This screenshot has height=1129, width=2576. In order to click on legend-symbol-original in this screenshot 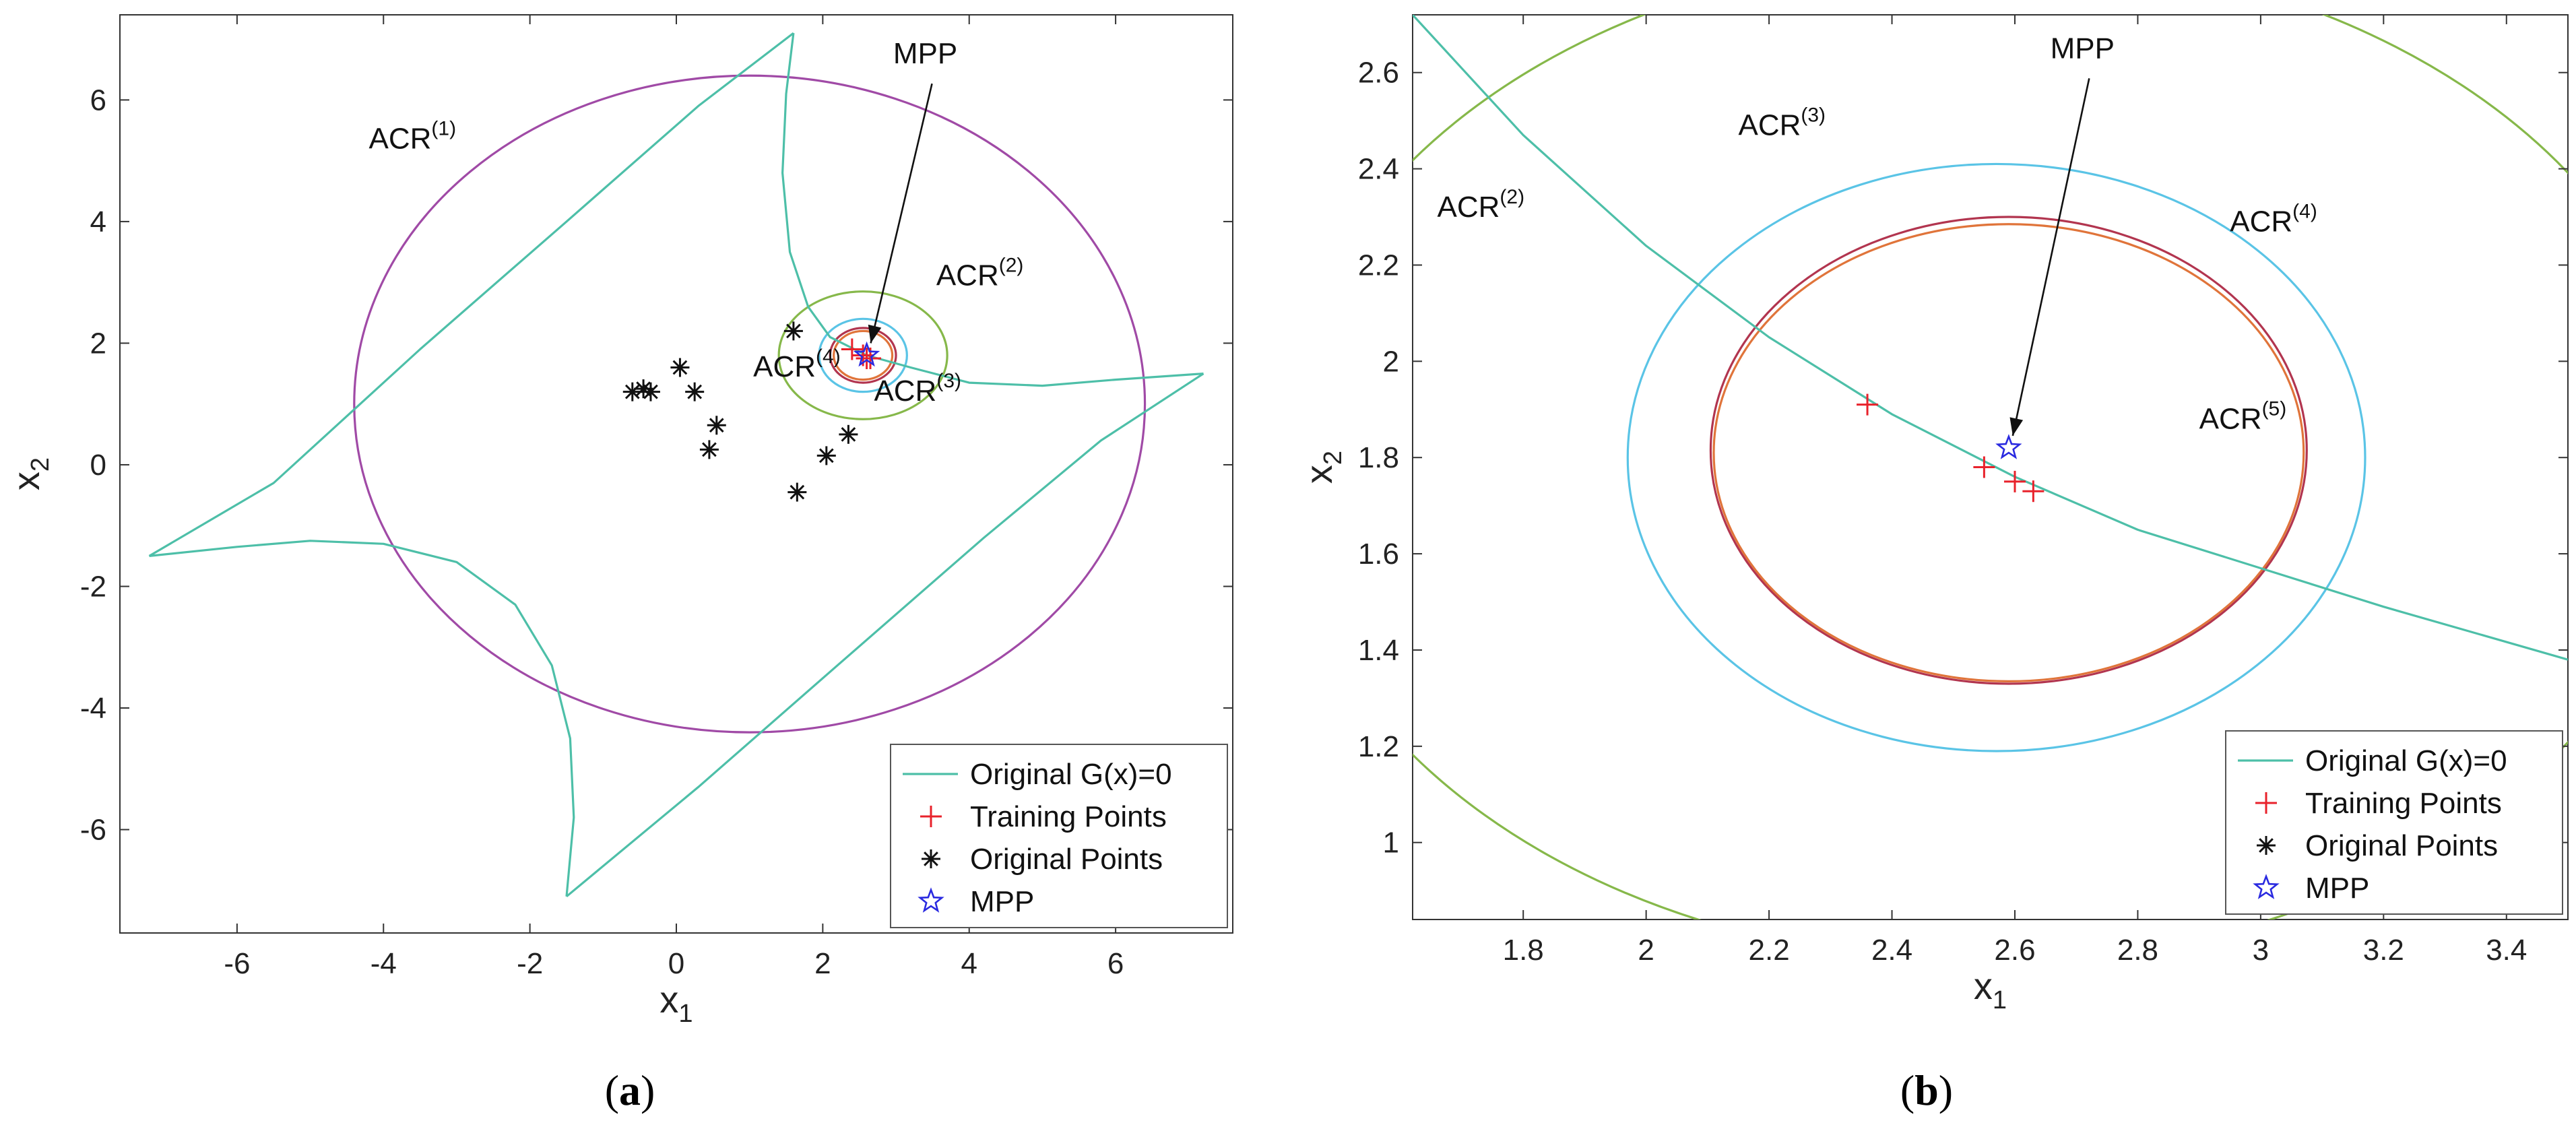, I will do `click(931, 858)`.